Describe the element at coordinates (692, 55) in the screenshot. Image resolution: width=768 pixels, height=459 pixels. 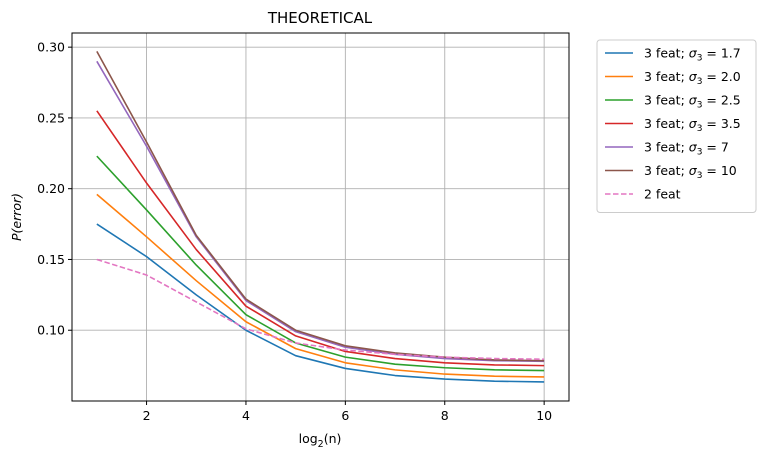
I see `legend-label-0: 3 feat; σ3 = 1.7` at that location.